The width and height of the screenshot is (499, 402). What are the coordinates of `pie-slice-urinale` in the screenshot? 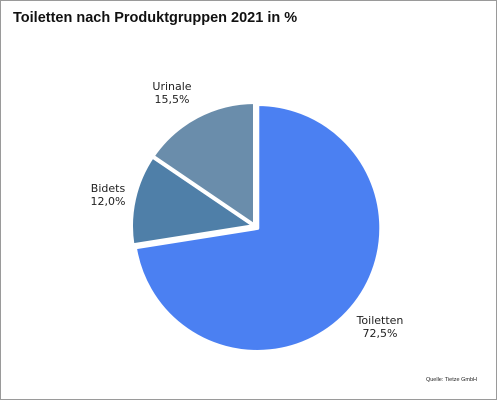 It's located at (203, 164).